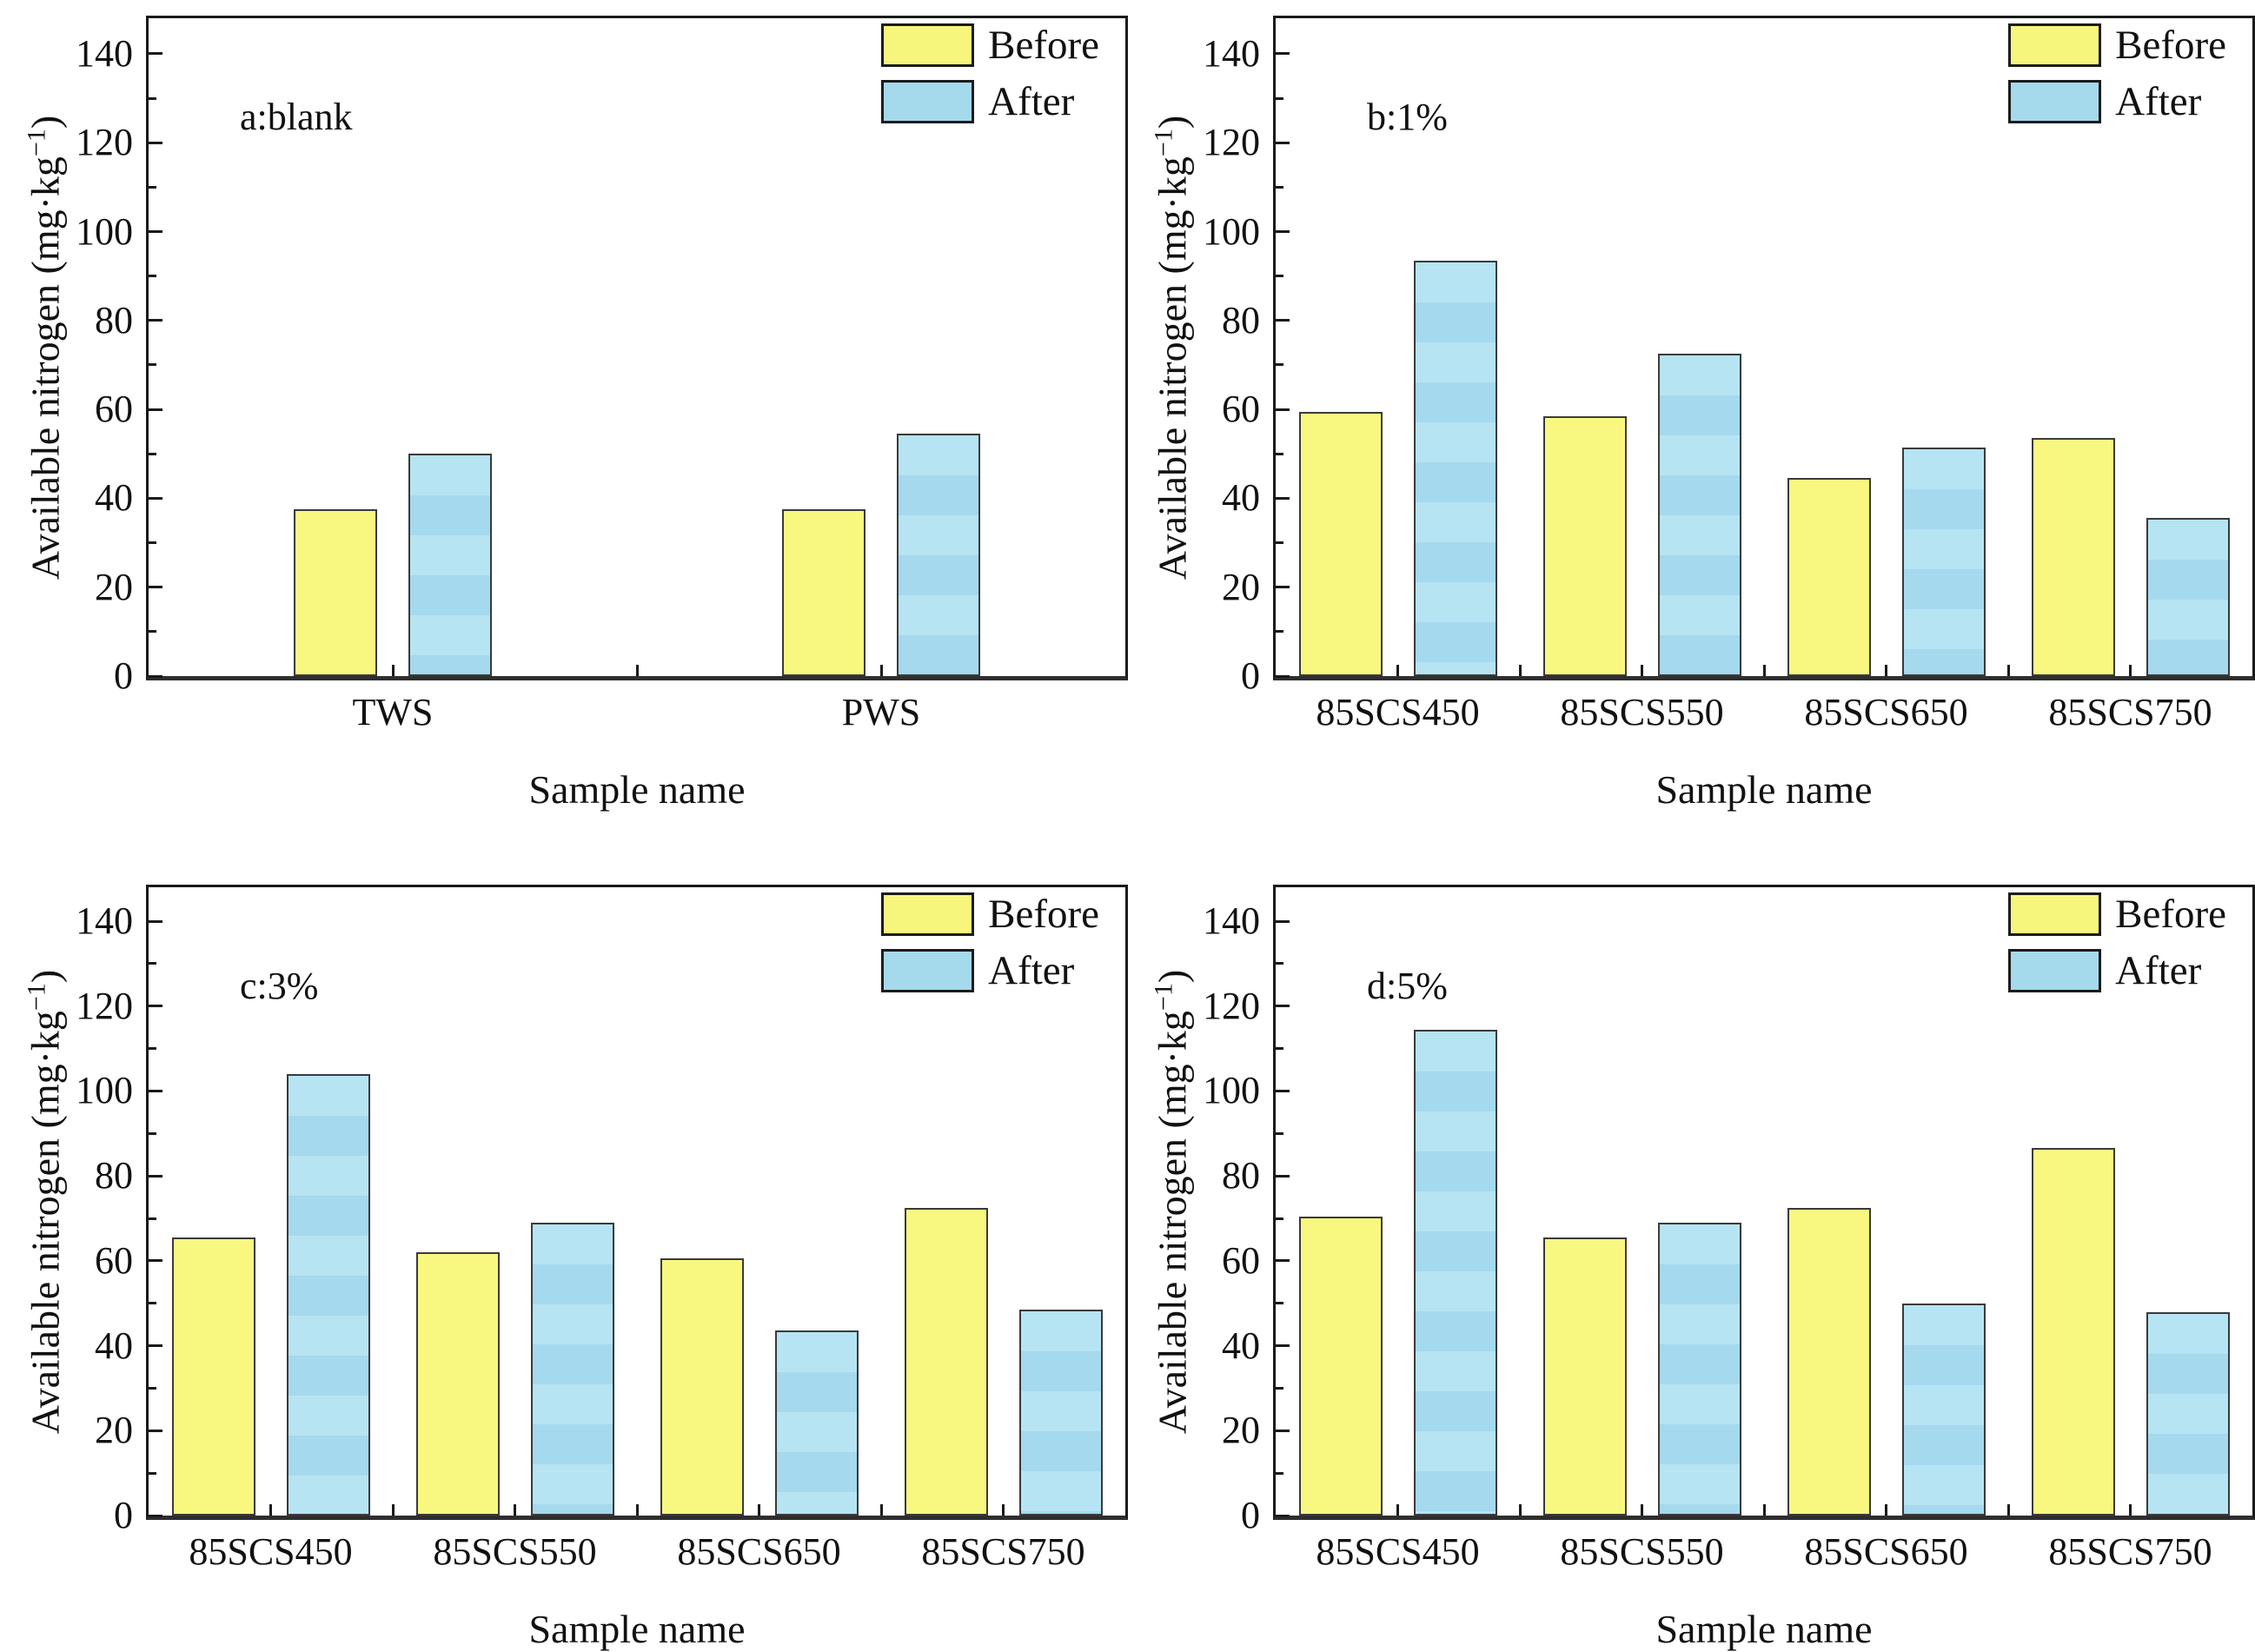 The height and width of the screenshot is (1652, 2255). I want to click on x-category-label: TWS, so click(393, 712).